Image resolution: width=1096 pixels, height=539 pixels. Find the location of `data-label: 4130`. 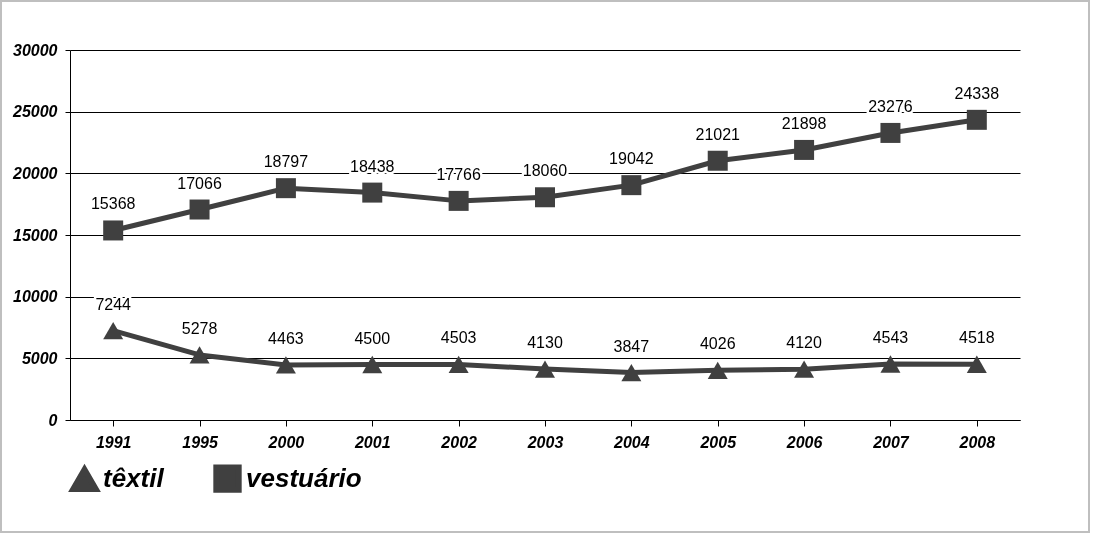

data-label: 4130 is located at coordinates (545, 343).